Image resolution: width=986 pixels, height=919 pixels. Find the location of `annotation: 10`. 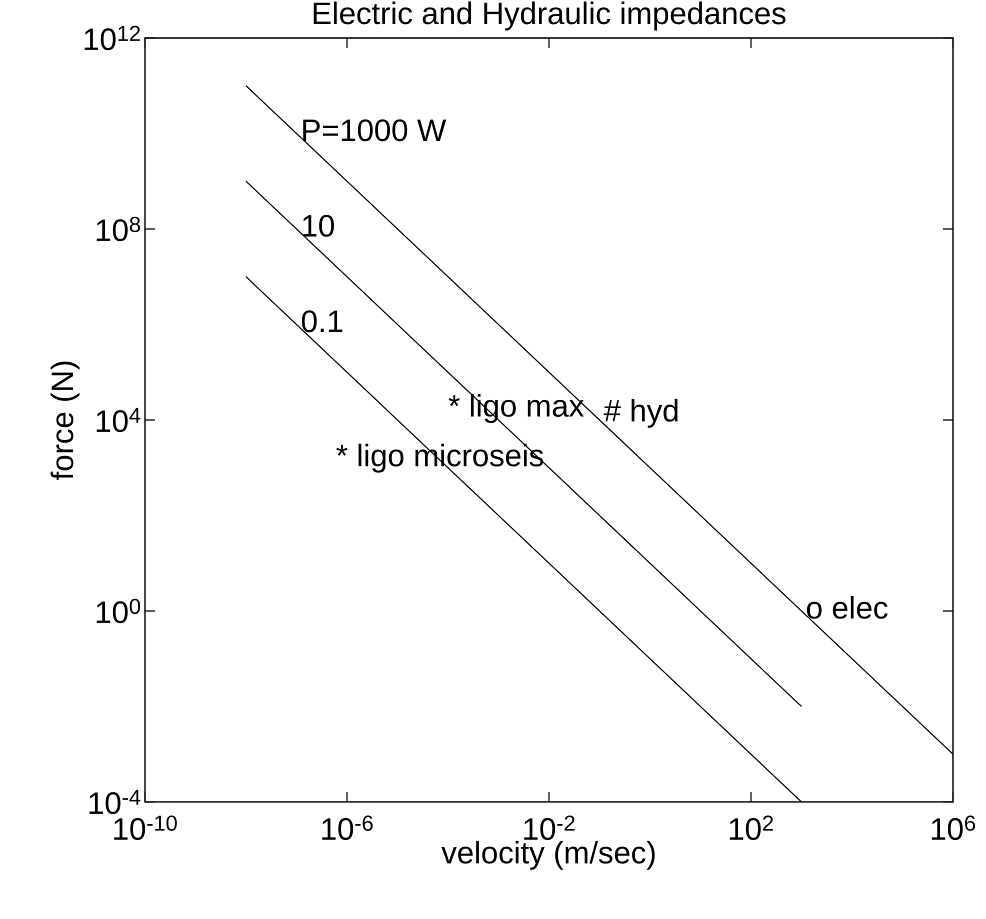

annotation: 10 is located at coordinates (318, 225).